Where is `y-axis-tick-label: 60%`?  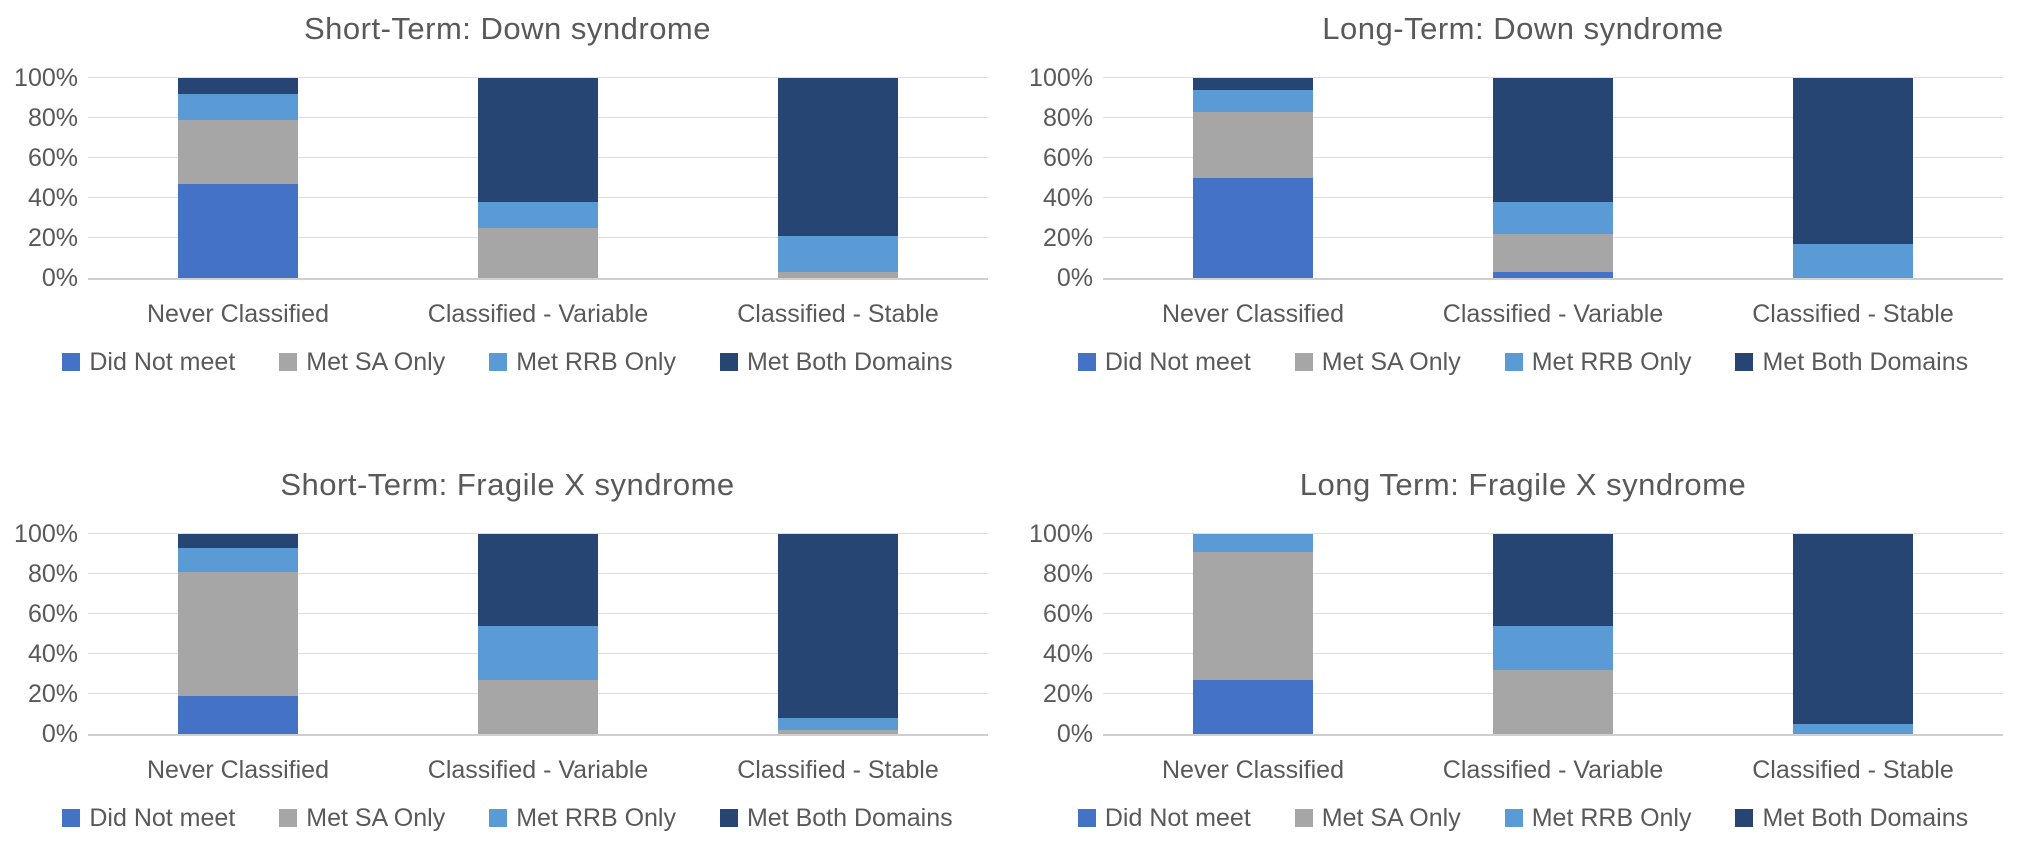
y-axis-tick-label: 60% is located at coordinates (52, 614).